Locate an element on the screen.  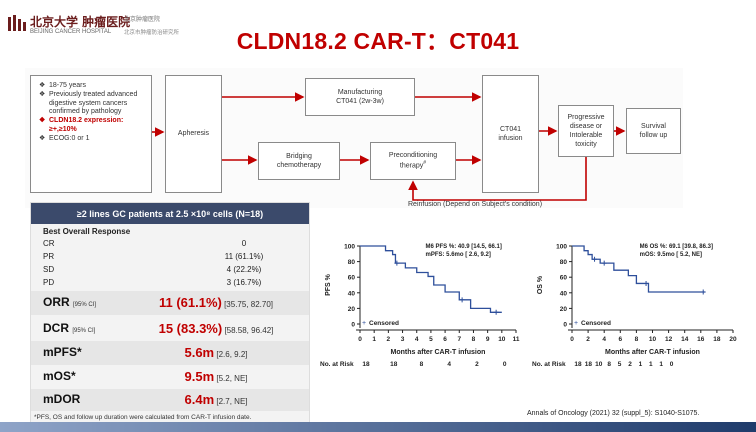
at-risk-value: 10 is located at coordinates (599, 364).